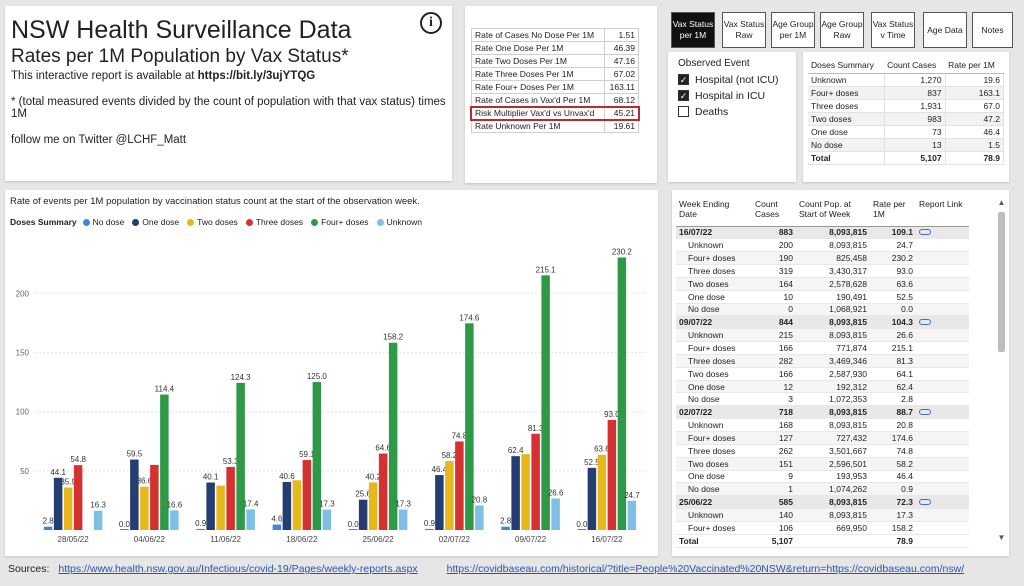 The height and width of the screenshot is (586, 1024). I want to click on table-row: Unknown 200 8,093,815 24.7, so click(822, 245).